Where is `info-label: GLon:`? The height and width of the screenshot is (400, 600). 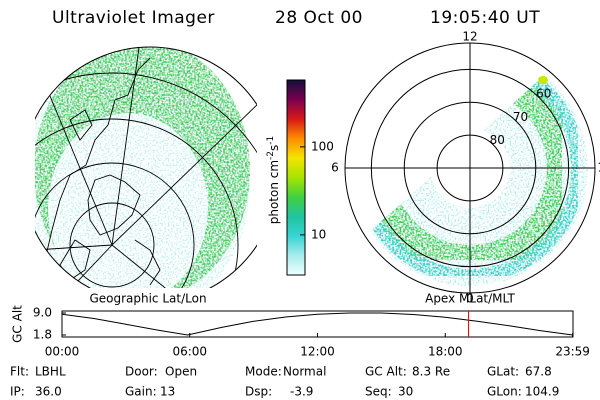
info-label: GLon: is located at coordinates (504, 392).